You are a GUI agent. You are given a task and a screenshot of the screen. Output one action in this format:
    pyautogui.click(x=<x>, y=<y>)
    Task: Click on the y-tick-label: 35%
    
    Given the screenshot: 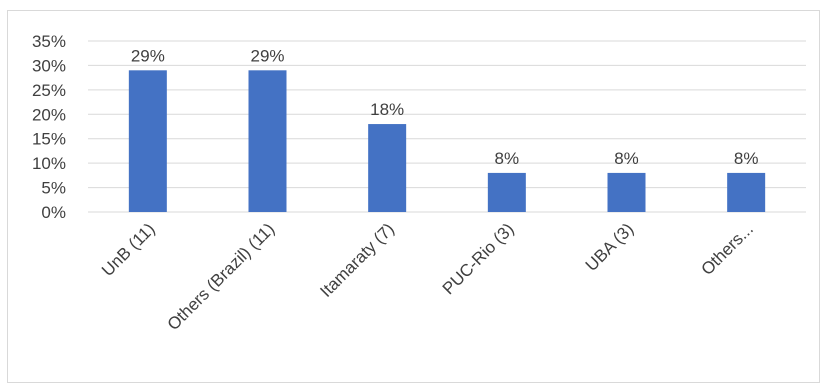 What is the action you would take?
    pyautogui.click(x=49, y=41)
    